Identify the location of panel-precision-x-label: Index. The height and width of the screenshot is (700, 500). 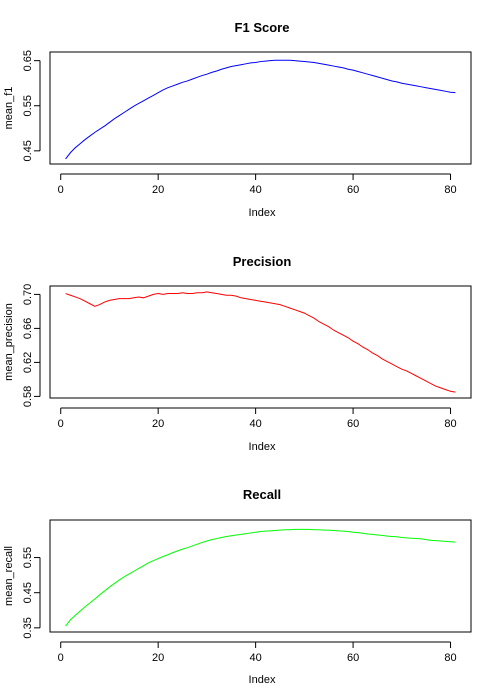
(262, 447).